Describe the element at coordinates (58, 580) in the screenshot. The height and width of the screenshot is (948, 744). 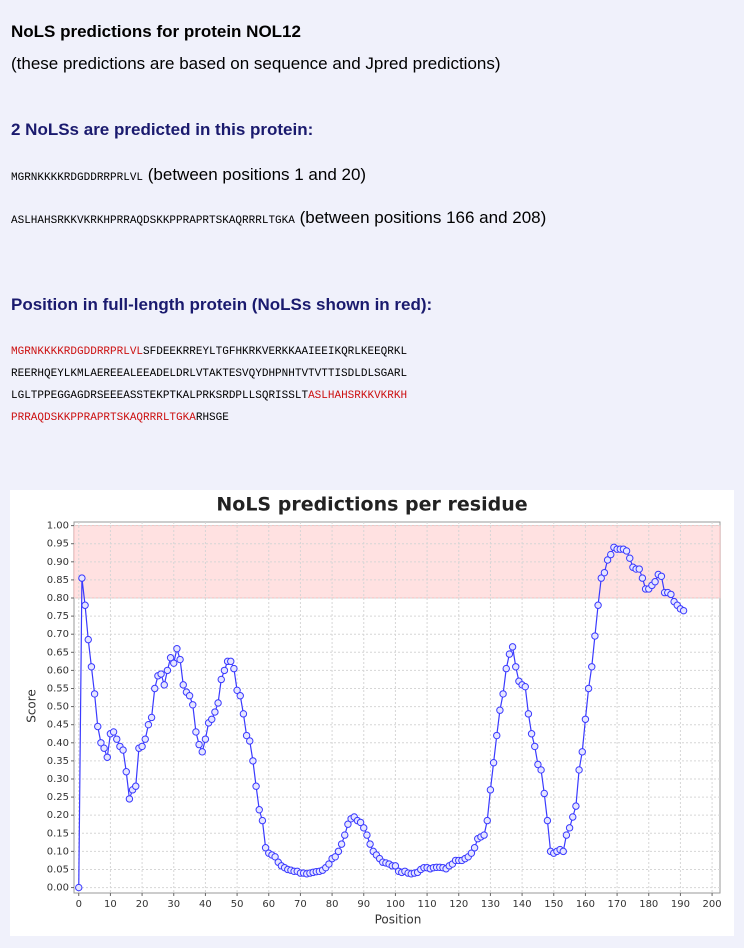
I see `y-tick-label: 0.85` at that location.